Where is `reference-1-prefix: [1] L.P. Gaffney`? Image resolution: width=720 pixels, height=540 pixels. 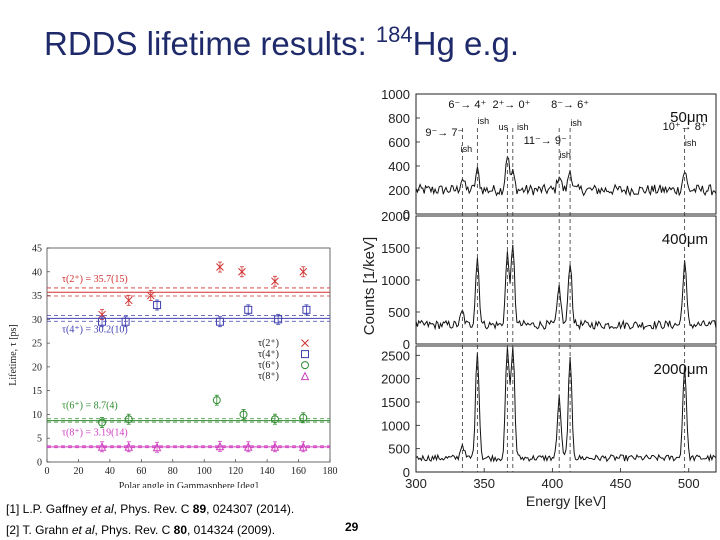
reference-1-prefix: [1] L.P. Gaffney is located at coordinates (48, 509).